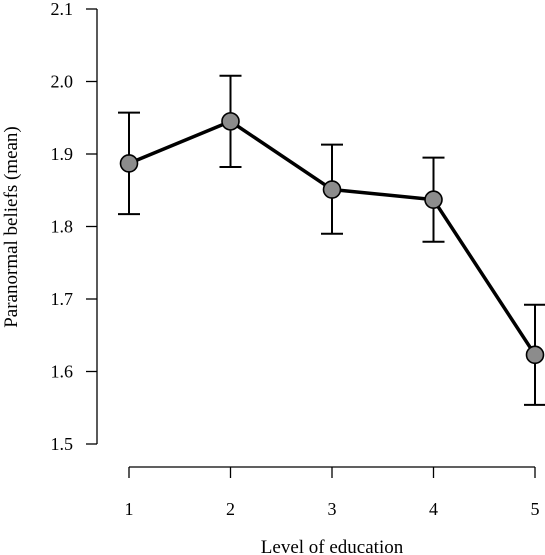 Image resolution: width=545 pixels, height=555 pixels. What do you see at coordinates (62, 299) in the screenshot?
I see `y-tick-label: 1.7` at bounding box center [62, 299].